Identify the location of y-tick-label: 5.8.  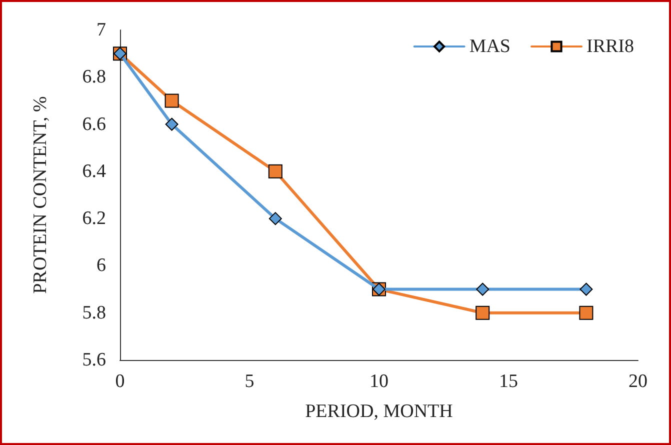
(94, 313).